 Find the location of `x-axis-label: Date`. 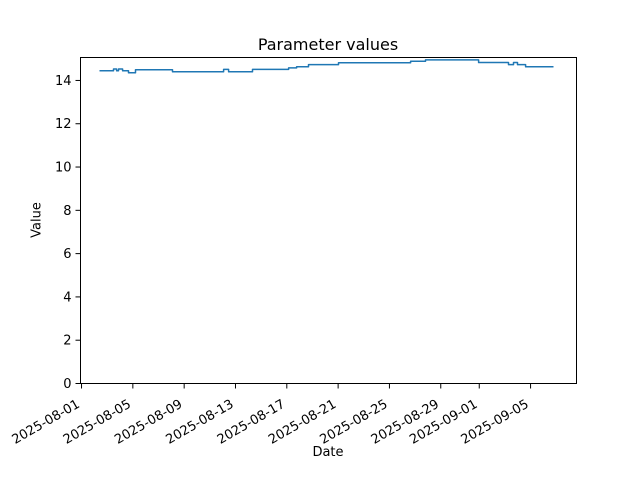

x-axis-label: Date is located at coordinates (328, 452).